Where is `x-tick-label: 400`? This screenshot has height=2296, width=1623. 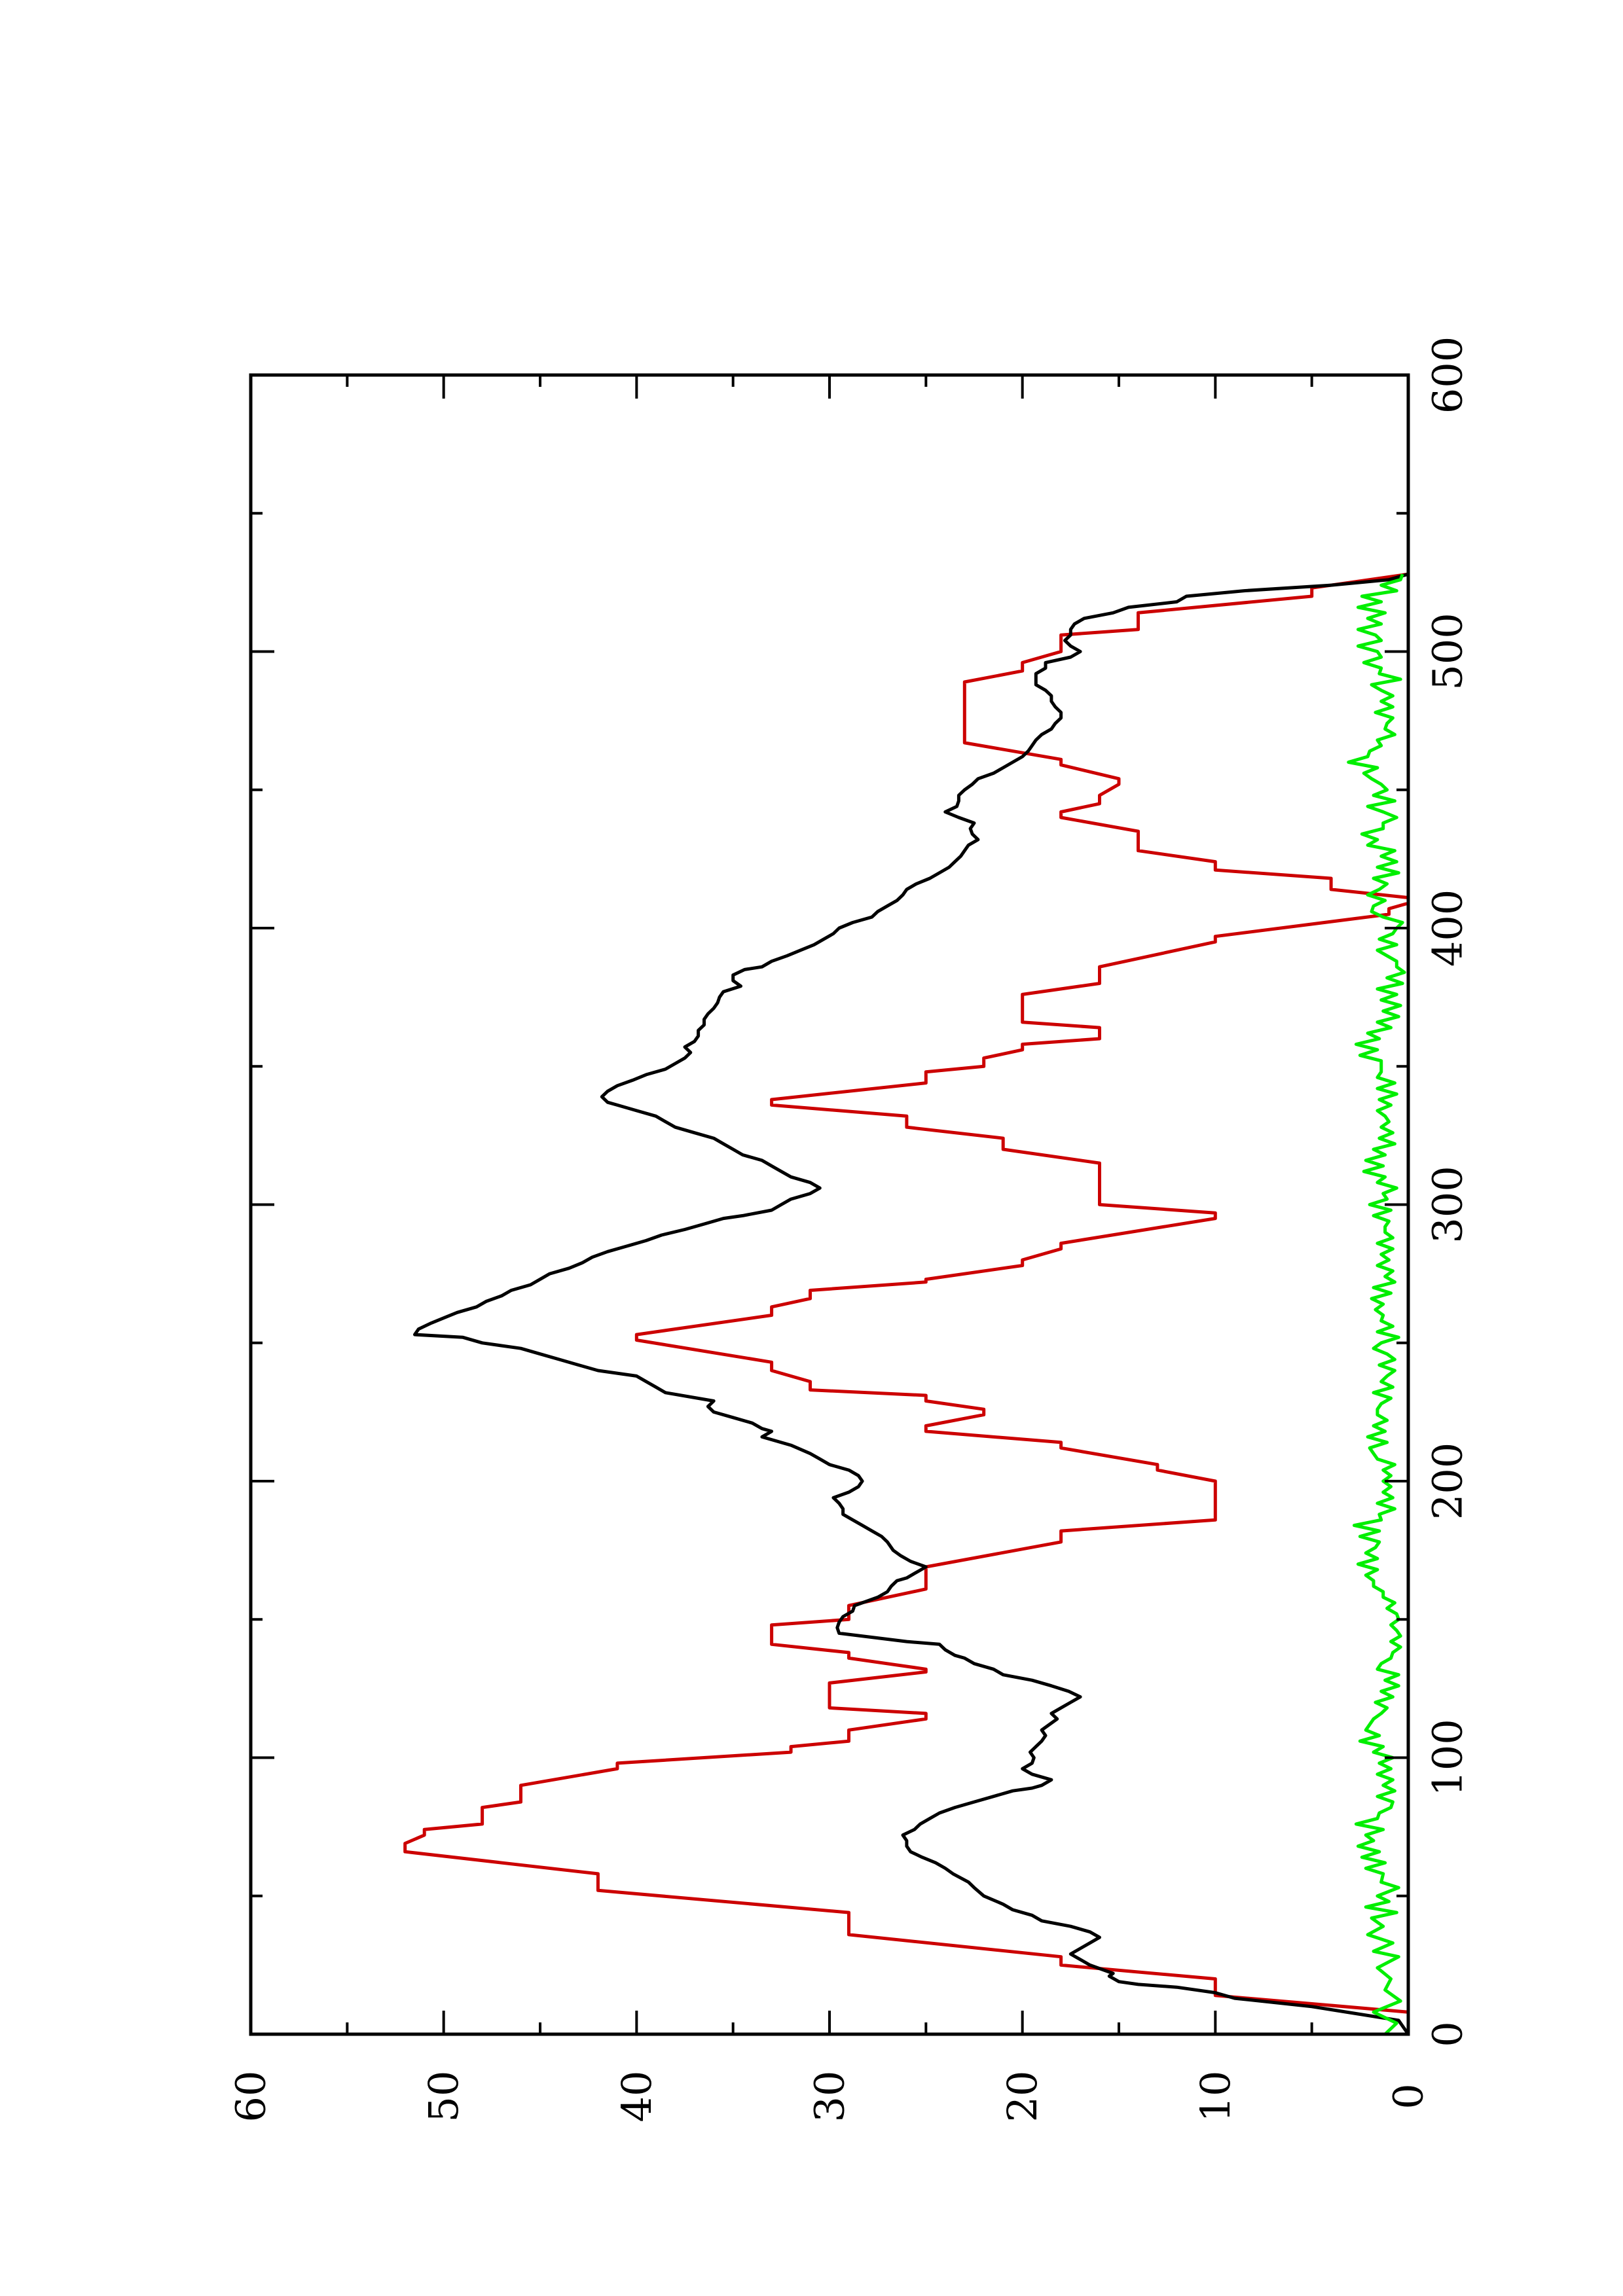 x-tick-label: 400 is located at coordinates (1448, 928).